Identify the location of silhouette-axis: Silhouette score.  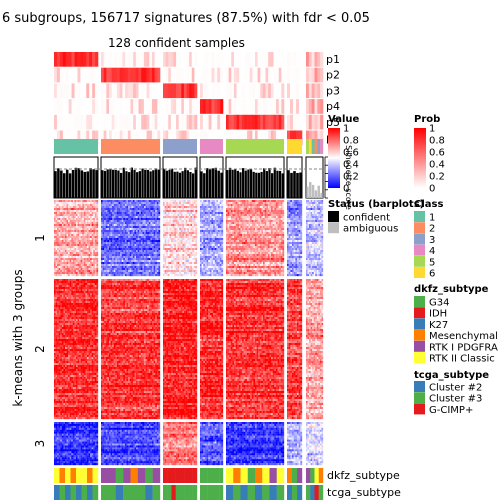
(338, 177).